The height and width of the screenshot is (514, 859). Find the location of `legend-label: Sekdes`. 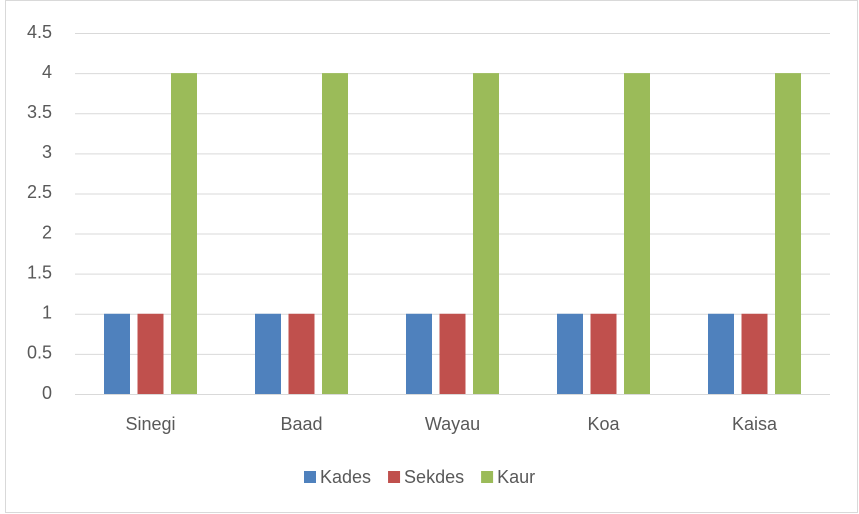

legend-label: Sekdes is located at coordinates (434, 477).